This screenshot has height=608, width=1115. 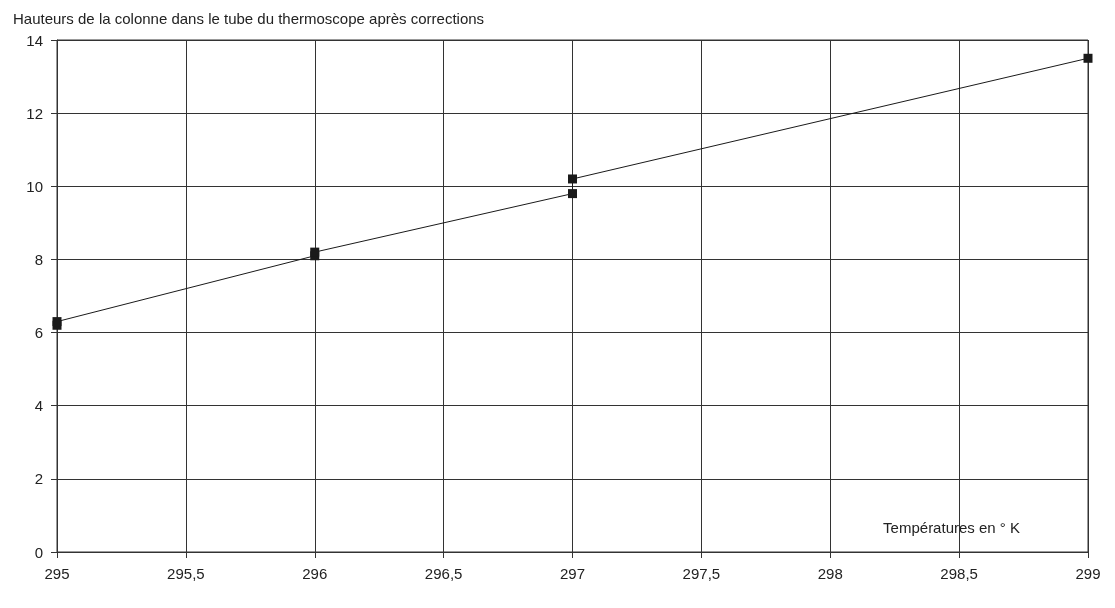 I want to click on y-tick-label: 4, so click(x=38, y=406).